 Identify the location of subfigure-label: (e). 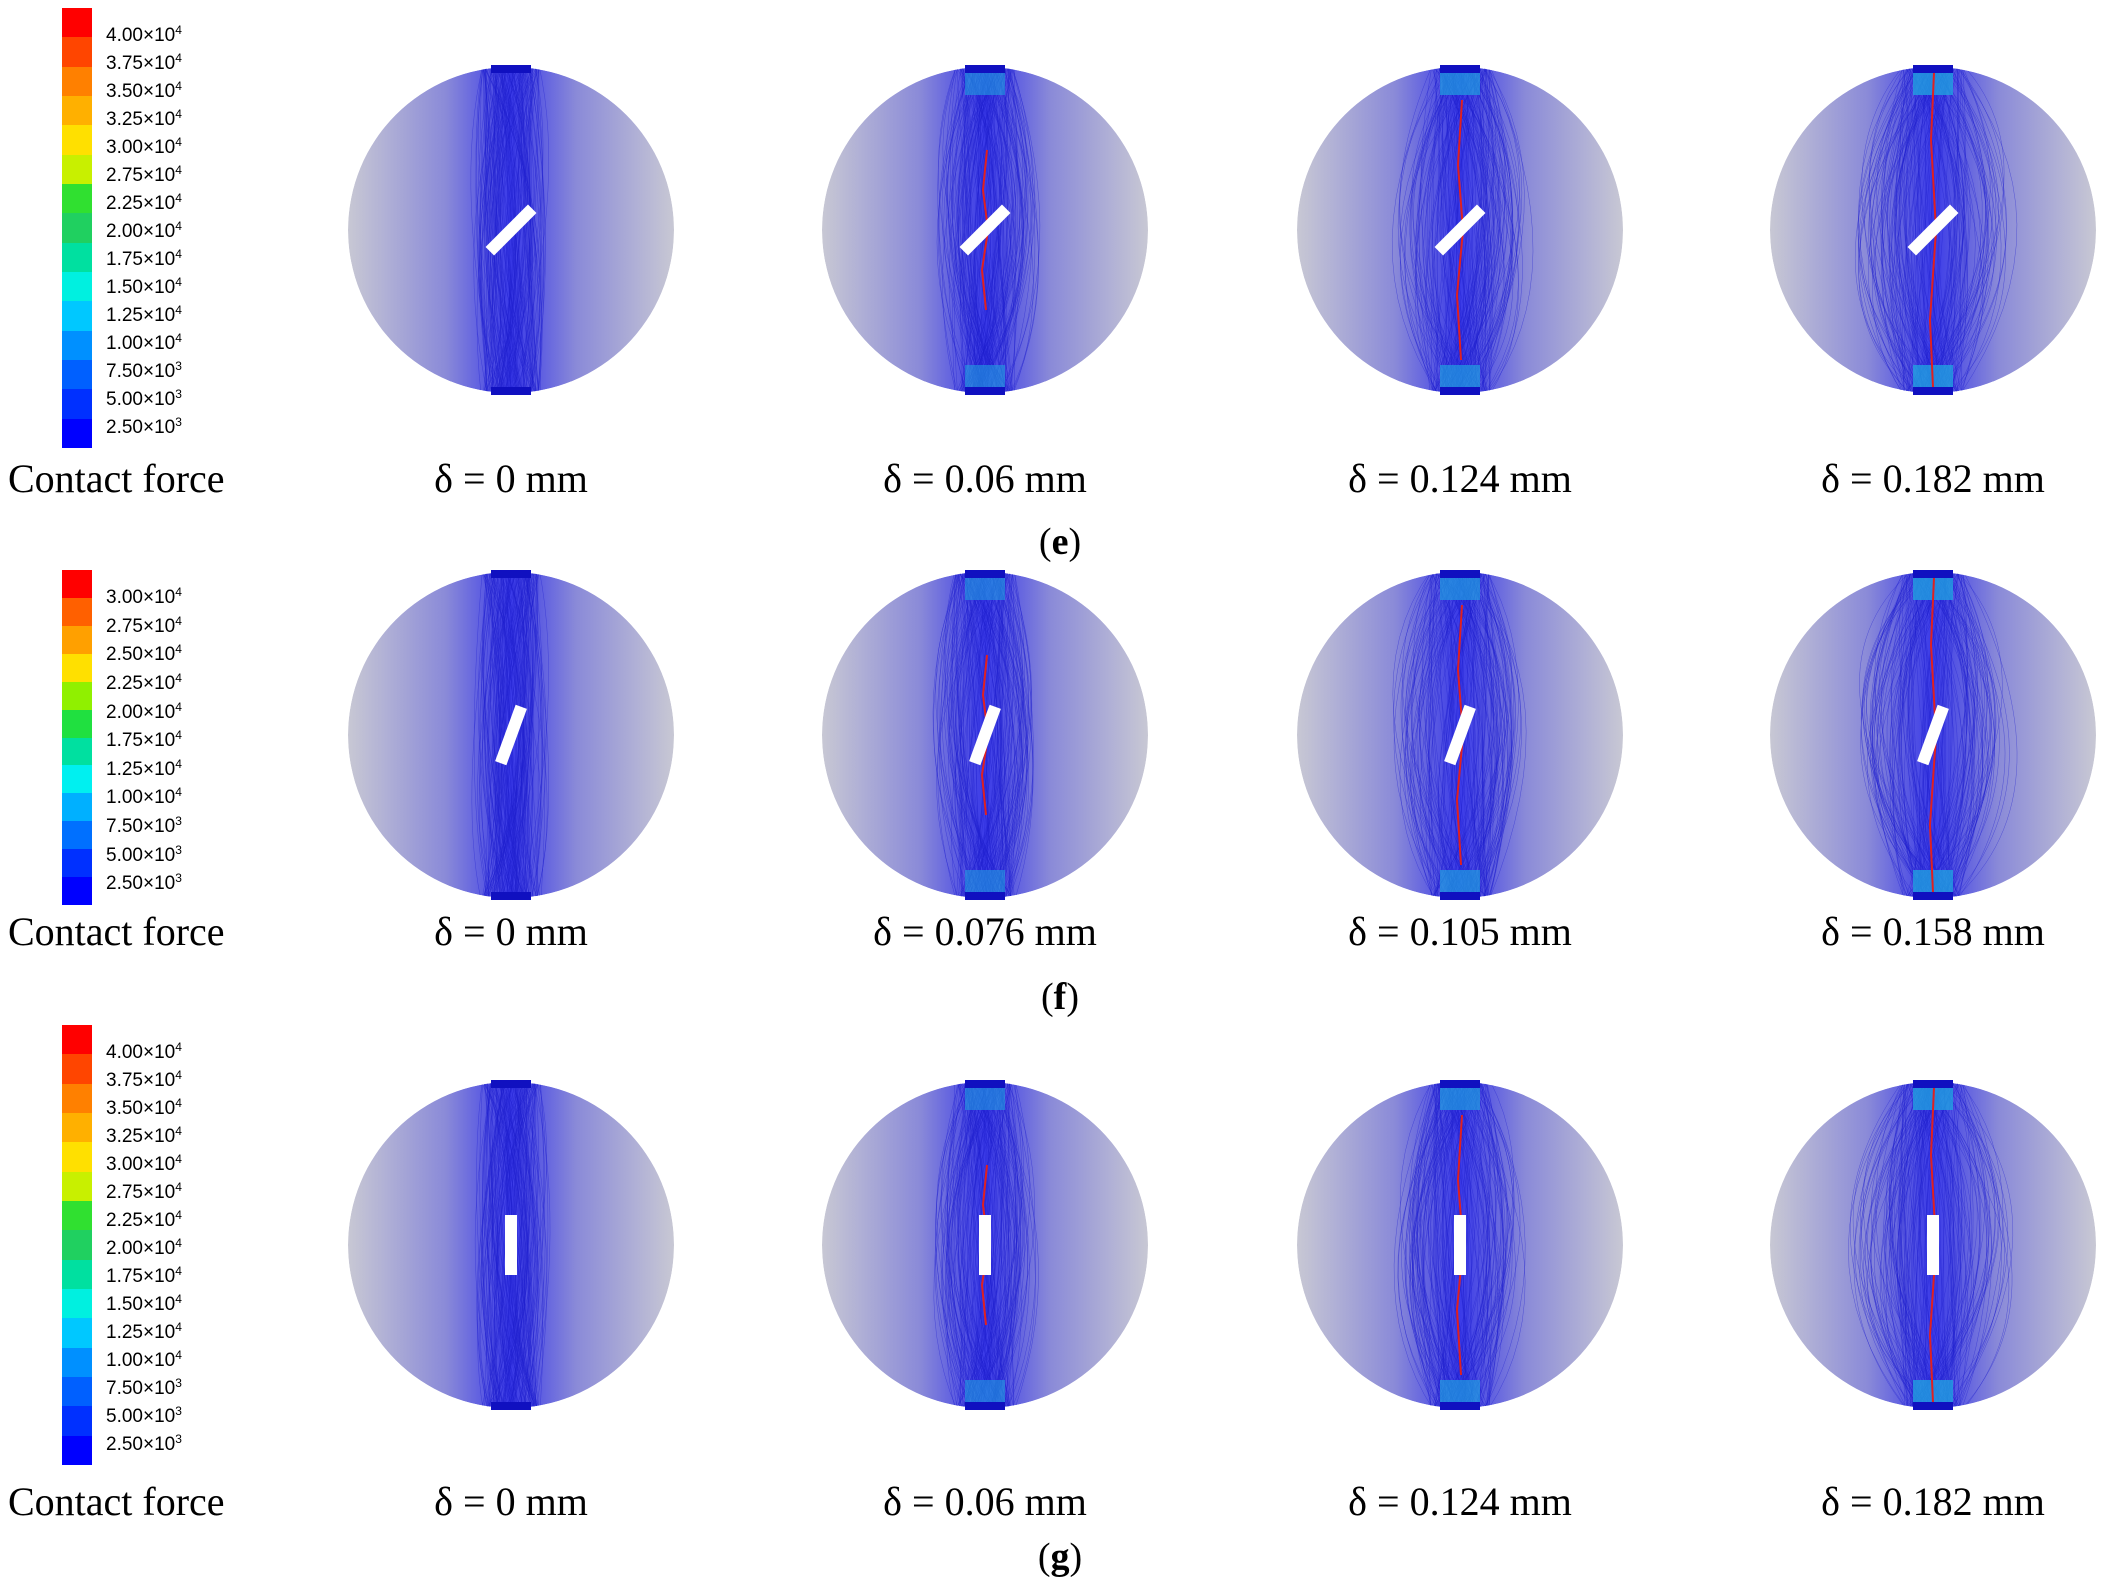
(1060, 542).